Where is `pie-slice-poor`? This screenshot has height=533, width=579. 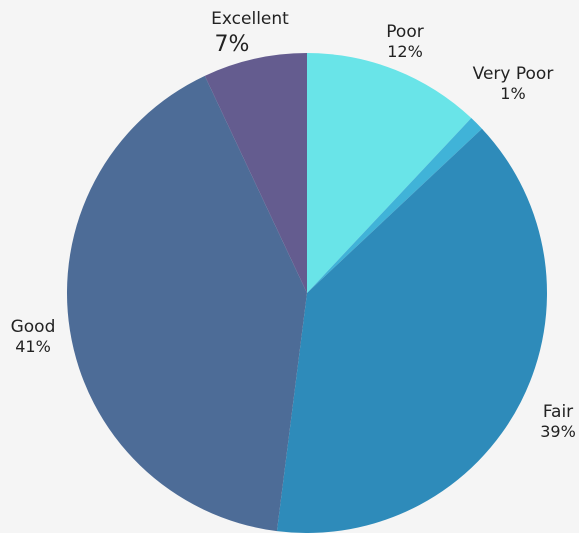 pie-slice-poor is located at coordinates (389, 173).